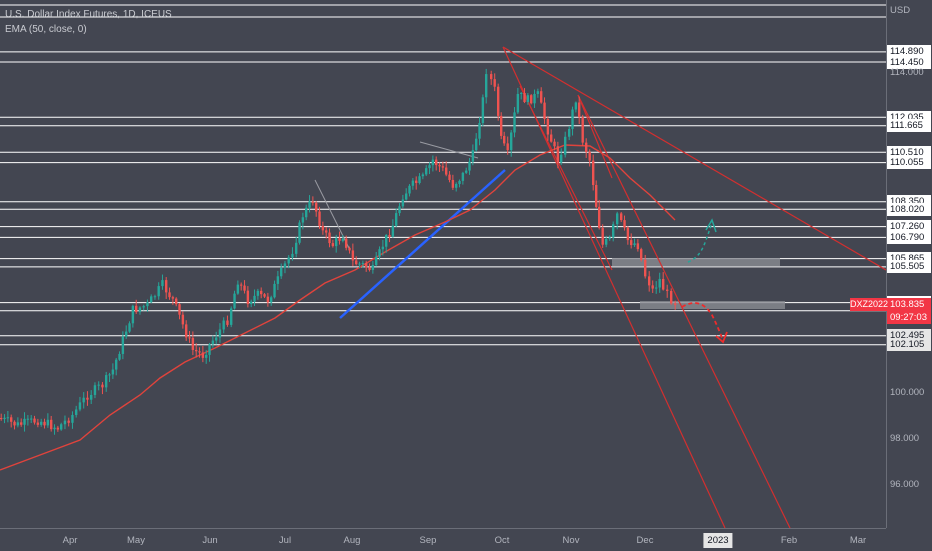 This screenshot has height=551, width=932. What do you see at coordinates (696, 262) in the screenshot?
I see `resistance-zone` at bounding box center [696, 262].